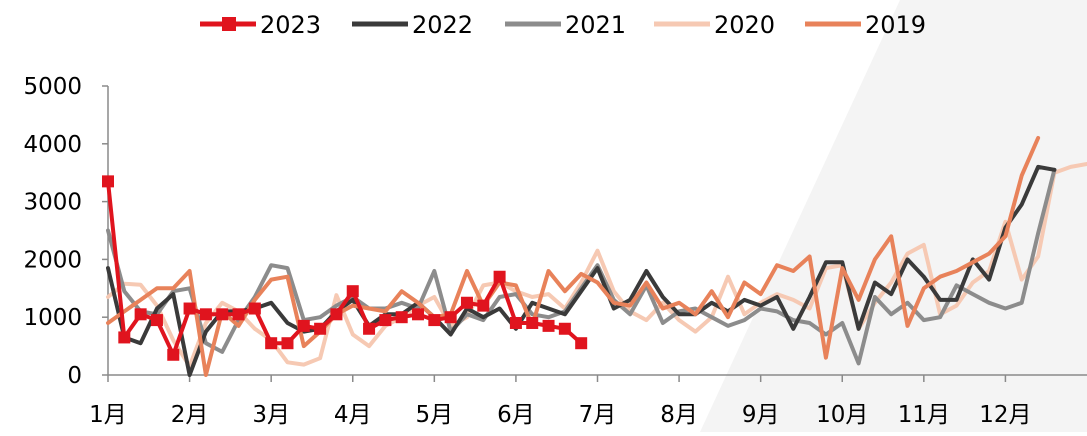 The width and height of the screenshot is (1087, 436). I want to click on legend-item-2023: 2023, so click(260, 25).